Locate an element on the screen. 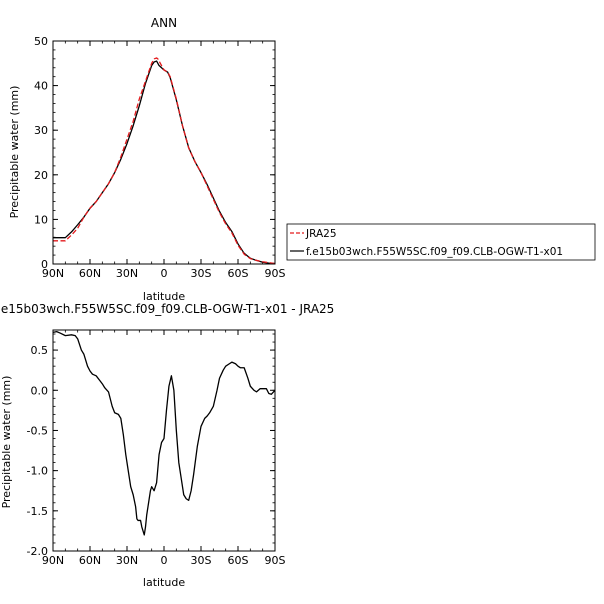 This screenshot has height=604, width=604. panel1-title: ANN is located at coordinates (164, 23).